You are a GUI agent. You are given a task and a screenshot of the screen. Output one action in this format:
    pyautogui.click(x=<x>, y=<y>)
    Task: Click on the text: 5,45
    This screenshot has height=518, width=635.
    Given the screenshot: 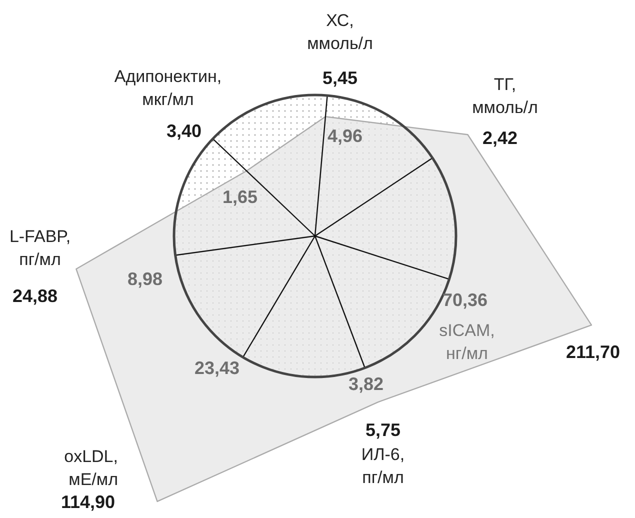 What is the action you would take?
    pyautogui.click(x=340, y=78)
    